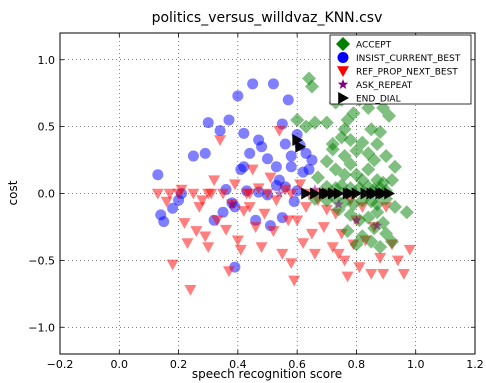 The width and height of the screenshot is (486, 383). What do you see at coordinates (408, 59) in the screenshot?
I see `legend-label: INSIST_CURRENT_BEST` at bounding box center [408, 59].